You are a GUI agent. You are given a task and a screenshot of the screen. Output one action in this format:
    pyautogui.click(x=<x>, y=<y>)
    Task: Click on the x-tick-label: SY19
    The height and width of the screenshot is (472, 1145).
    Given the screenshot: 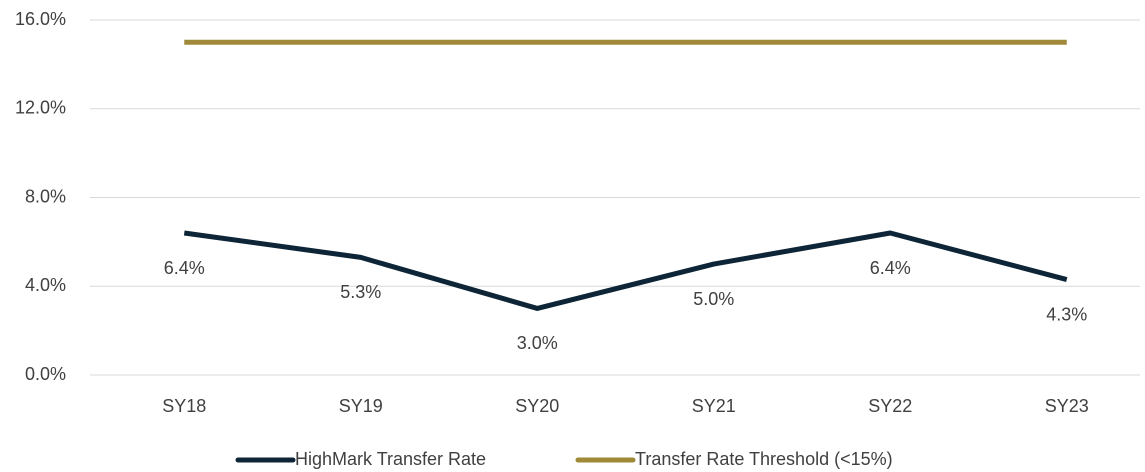 What is the action you would take?
    pyautogui.click(x=361, y=406)
    